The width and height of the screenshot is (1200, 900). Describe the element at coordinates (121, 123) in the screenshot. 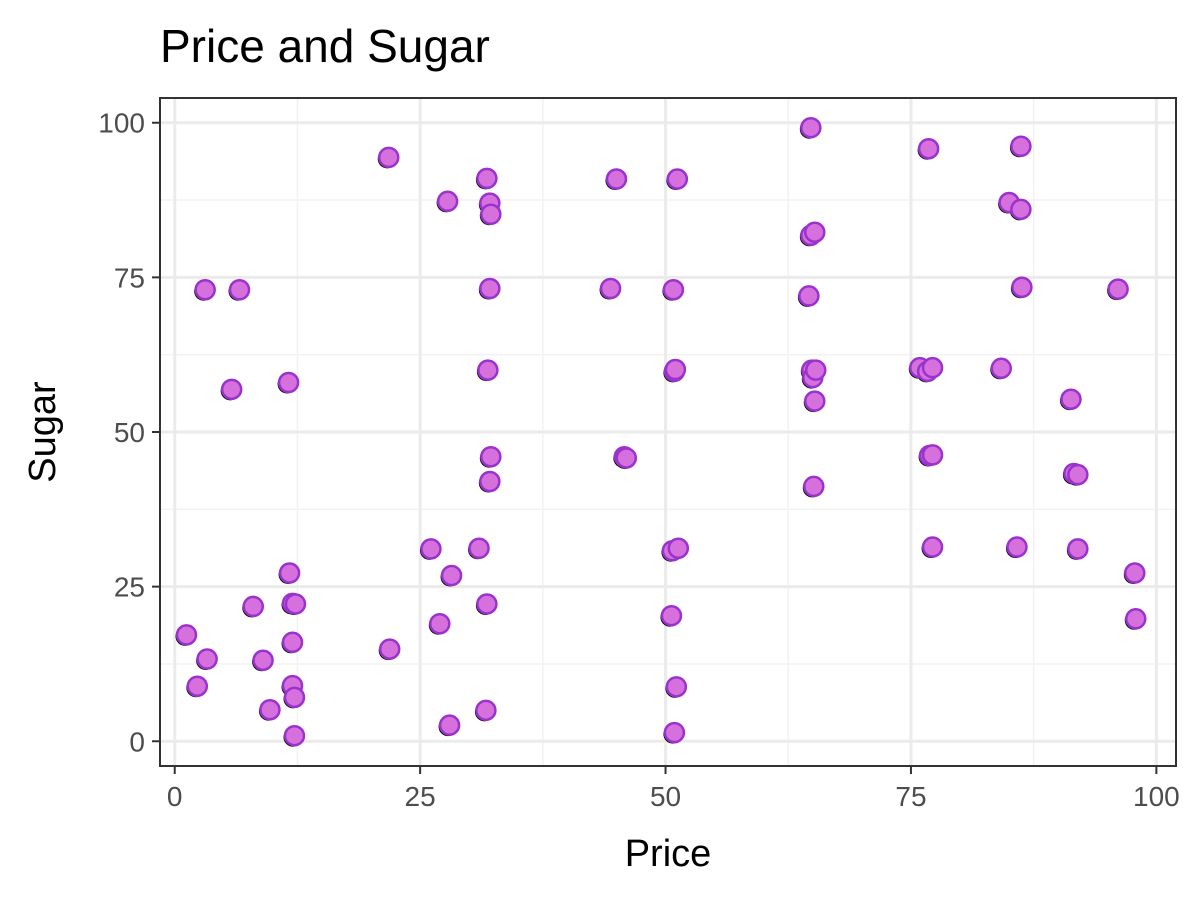

I see `y-tick-label: 100` at that location.